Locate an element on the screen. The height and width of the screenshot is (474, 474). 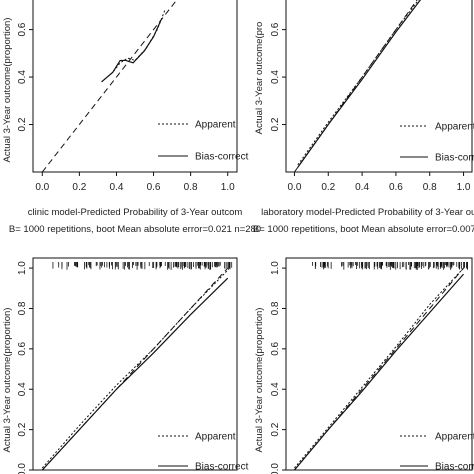
plot-frame is located at coordinates (379, 86).